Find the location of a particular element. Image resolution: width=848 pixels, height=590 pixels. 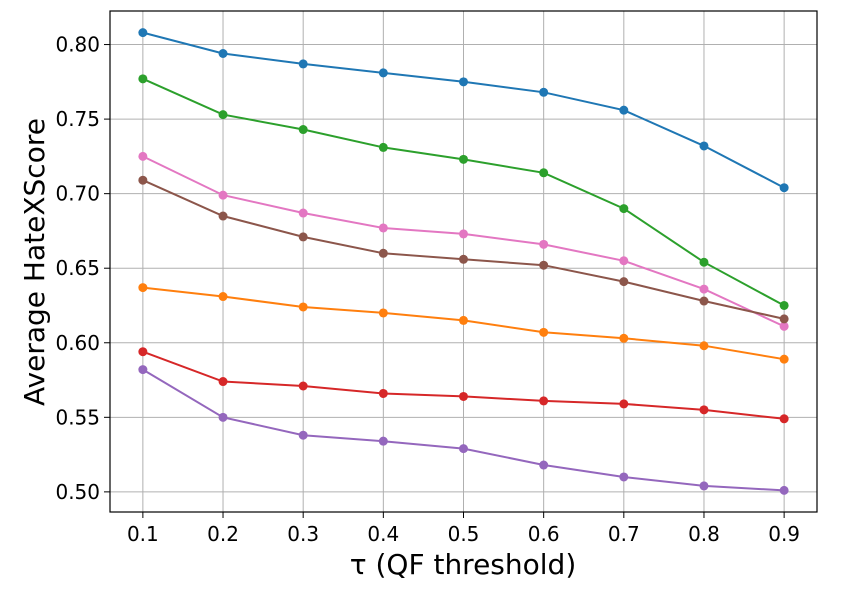

y-tick-label: 0.80 is located at coordinates (77, 45).